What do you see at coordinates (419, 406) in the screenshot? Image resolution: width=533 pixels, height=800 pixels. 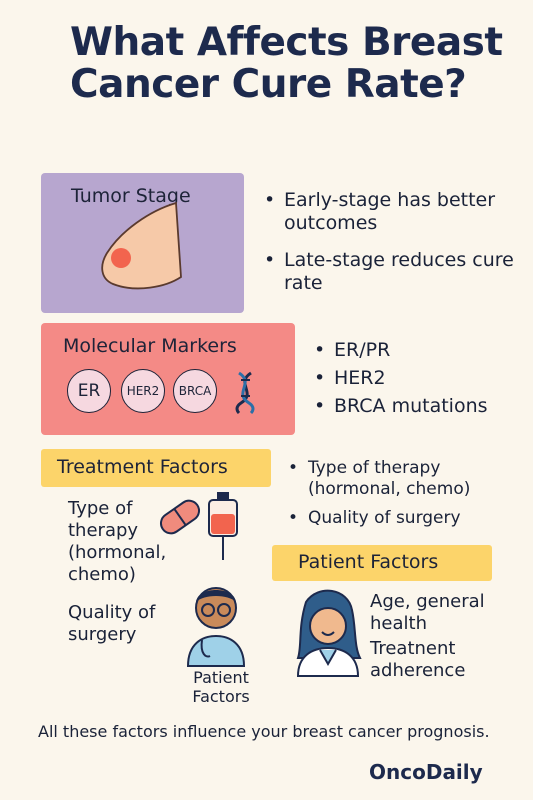 I see `marker-bullet: BRCA mutations` at bounding box center [419, 406].